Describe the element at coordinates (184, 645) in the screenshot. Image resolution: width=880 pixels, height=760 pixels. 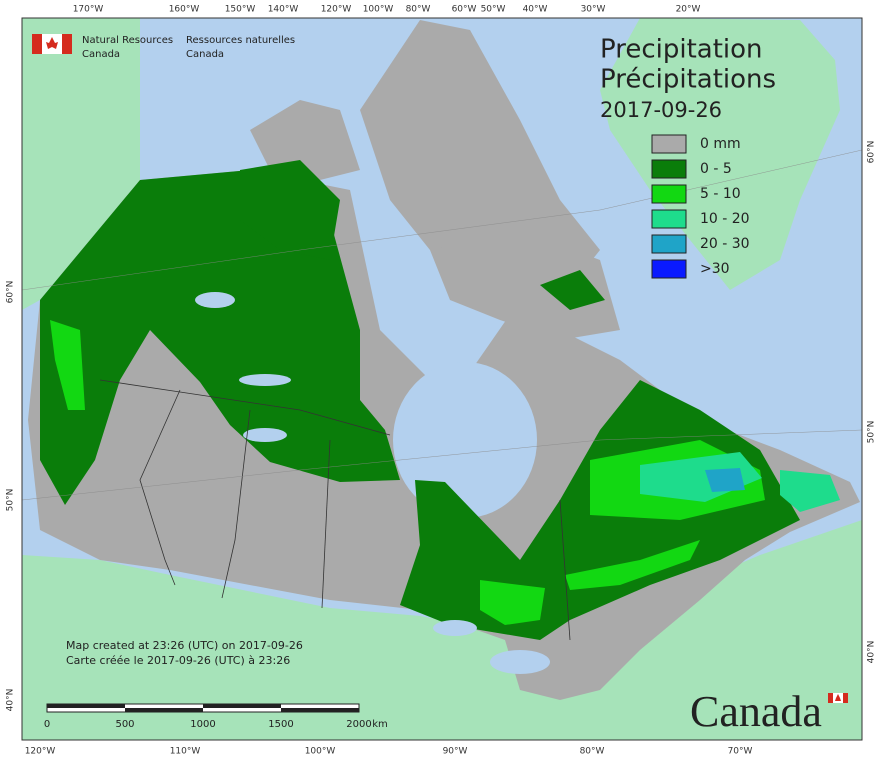
I see `credit-line: Map created at 23:26 (UTC) on 2017-09-26` at that location.